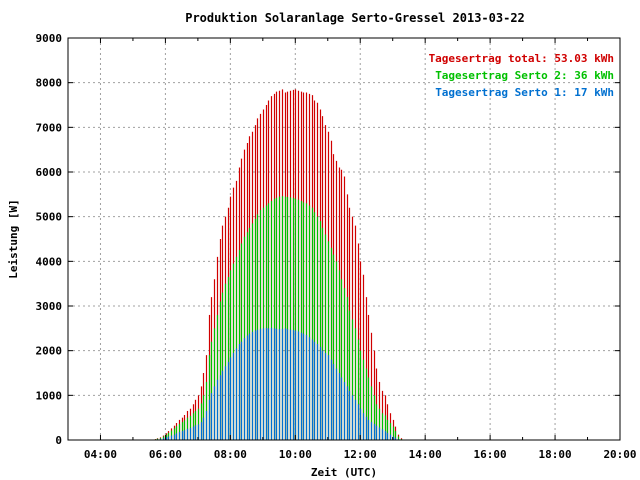 This screenshot has width=640, height=480. What do you see at coordinates (554, 454) in the screenshot?
I see `x-tick-label: 18:00` at bounding box center [554, 454].